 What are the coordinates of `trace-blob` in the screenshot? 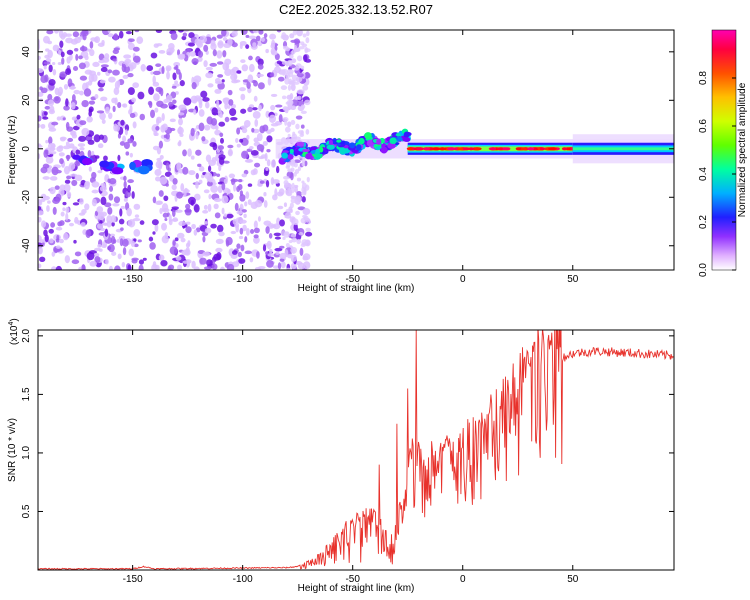 It's located at (406, 134).